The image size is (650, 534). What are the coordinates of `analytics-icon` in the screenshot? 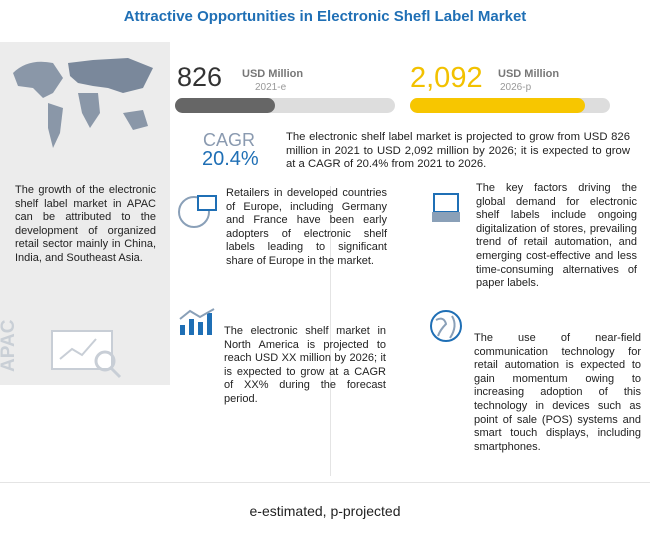 It's located at (86, 354).